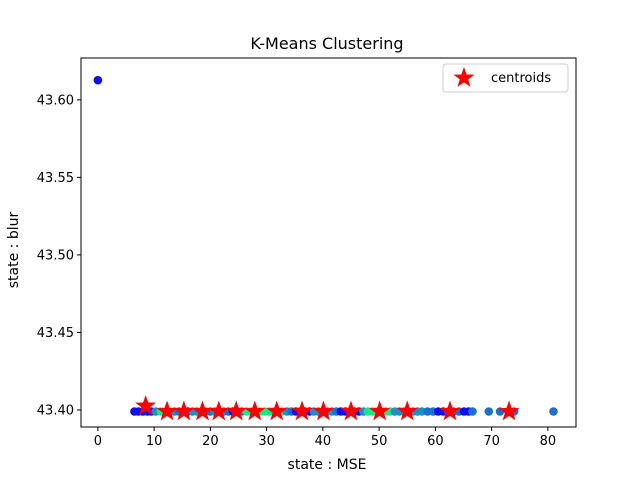 This screenshot has height=480, width=640. What do you see at coordinates (323, 441) in the screenshot?
I see `x-tick-label: 40` at bounding box center [323, 441].